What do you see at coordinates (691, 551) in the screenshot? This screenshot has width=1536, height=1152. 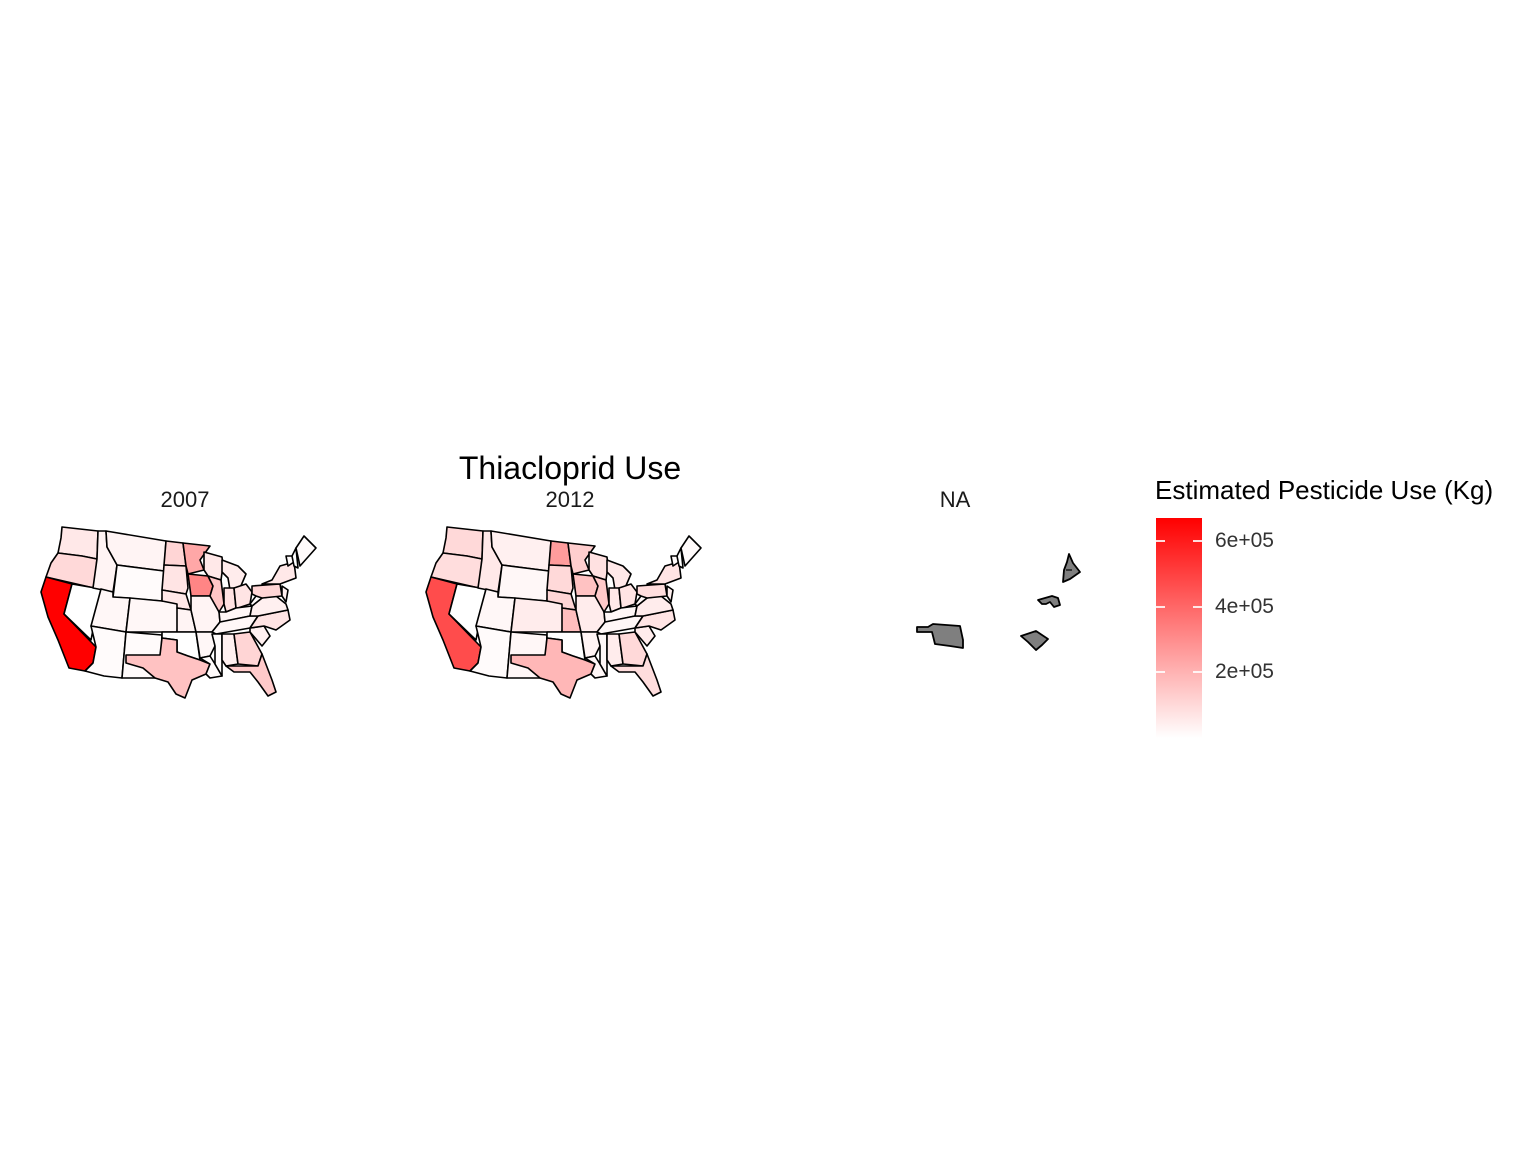 I see `state-me-2012` at bounding box center [691, 551].